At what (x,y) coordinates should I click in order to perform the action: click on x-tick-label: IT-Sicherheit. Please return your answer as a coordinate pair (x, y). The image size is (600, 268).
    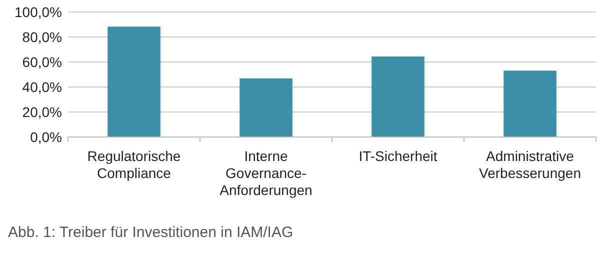
    Looking at the image, I should click on (398, 156).